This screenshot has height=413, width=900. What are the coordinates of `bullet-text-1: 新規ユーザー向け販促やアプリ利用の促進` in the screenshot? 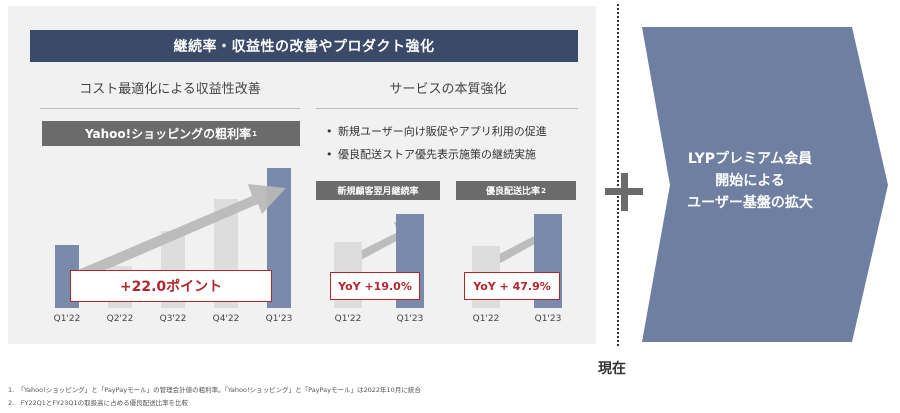 It's located at (442, 131).